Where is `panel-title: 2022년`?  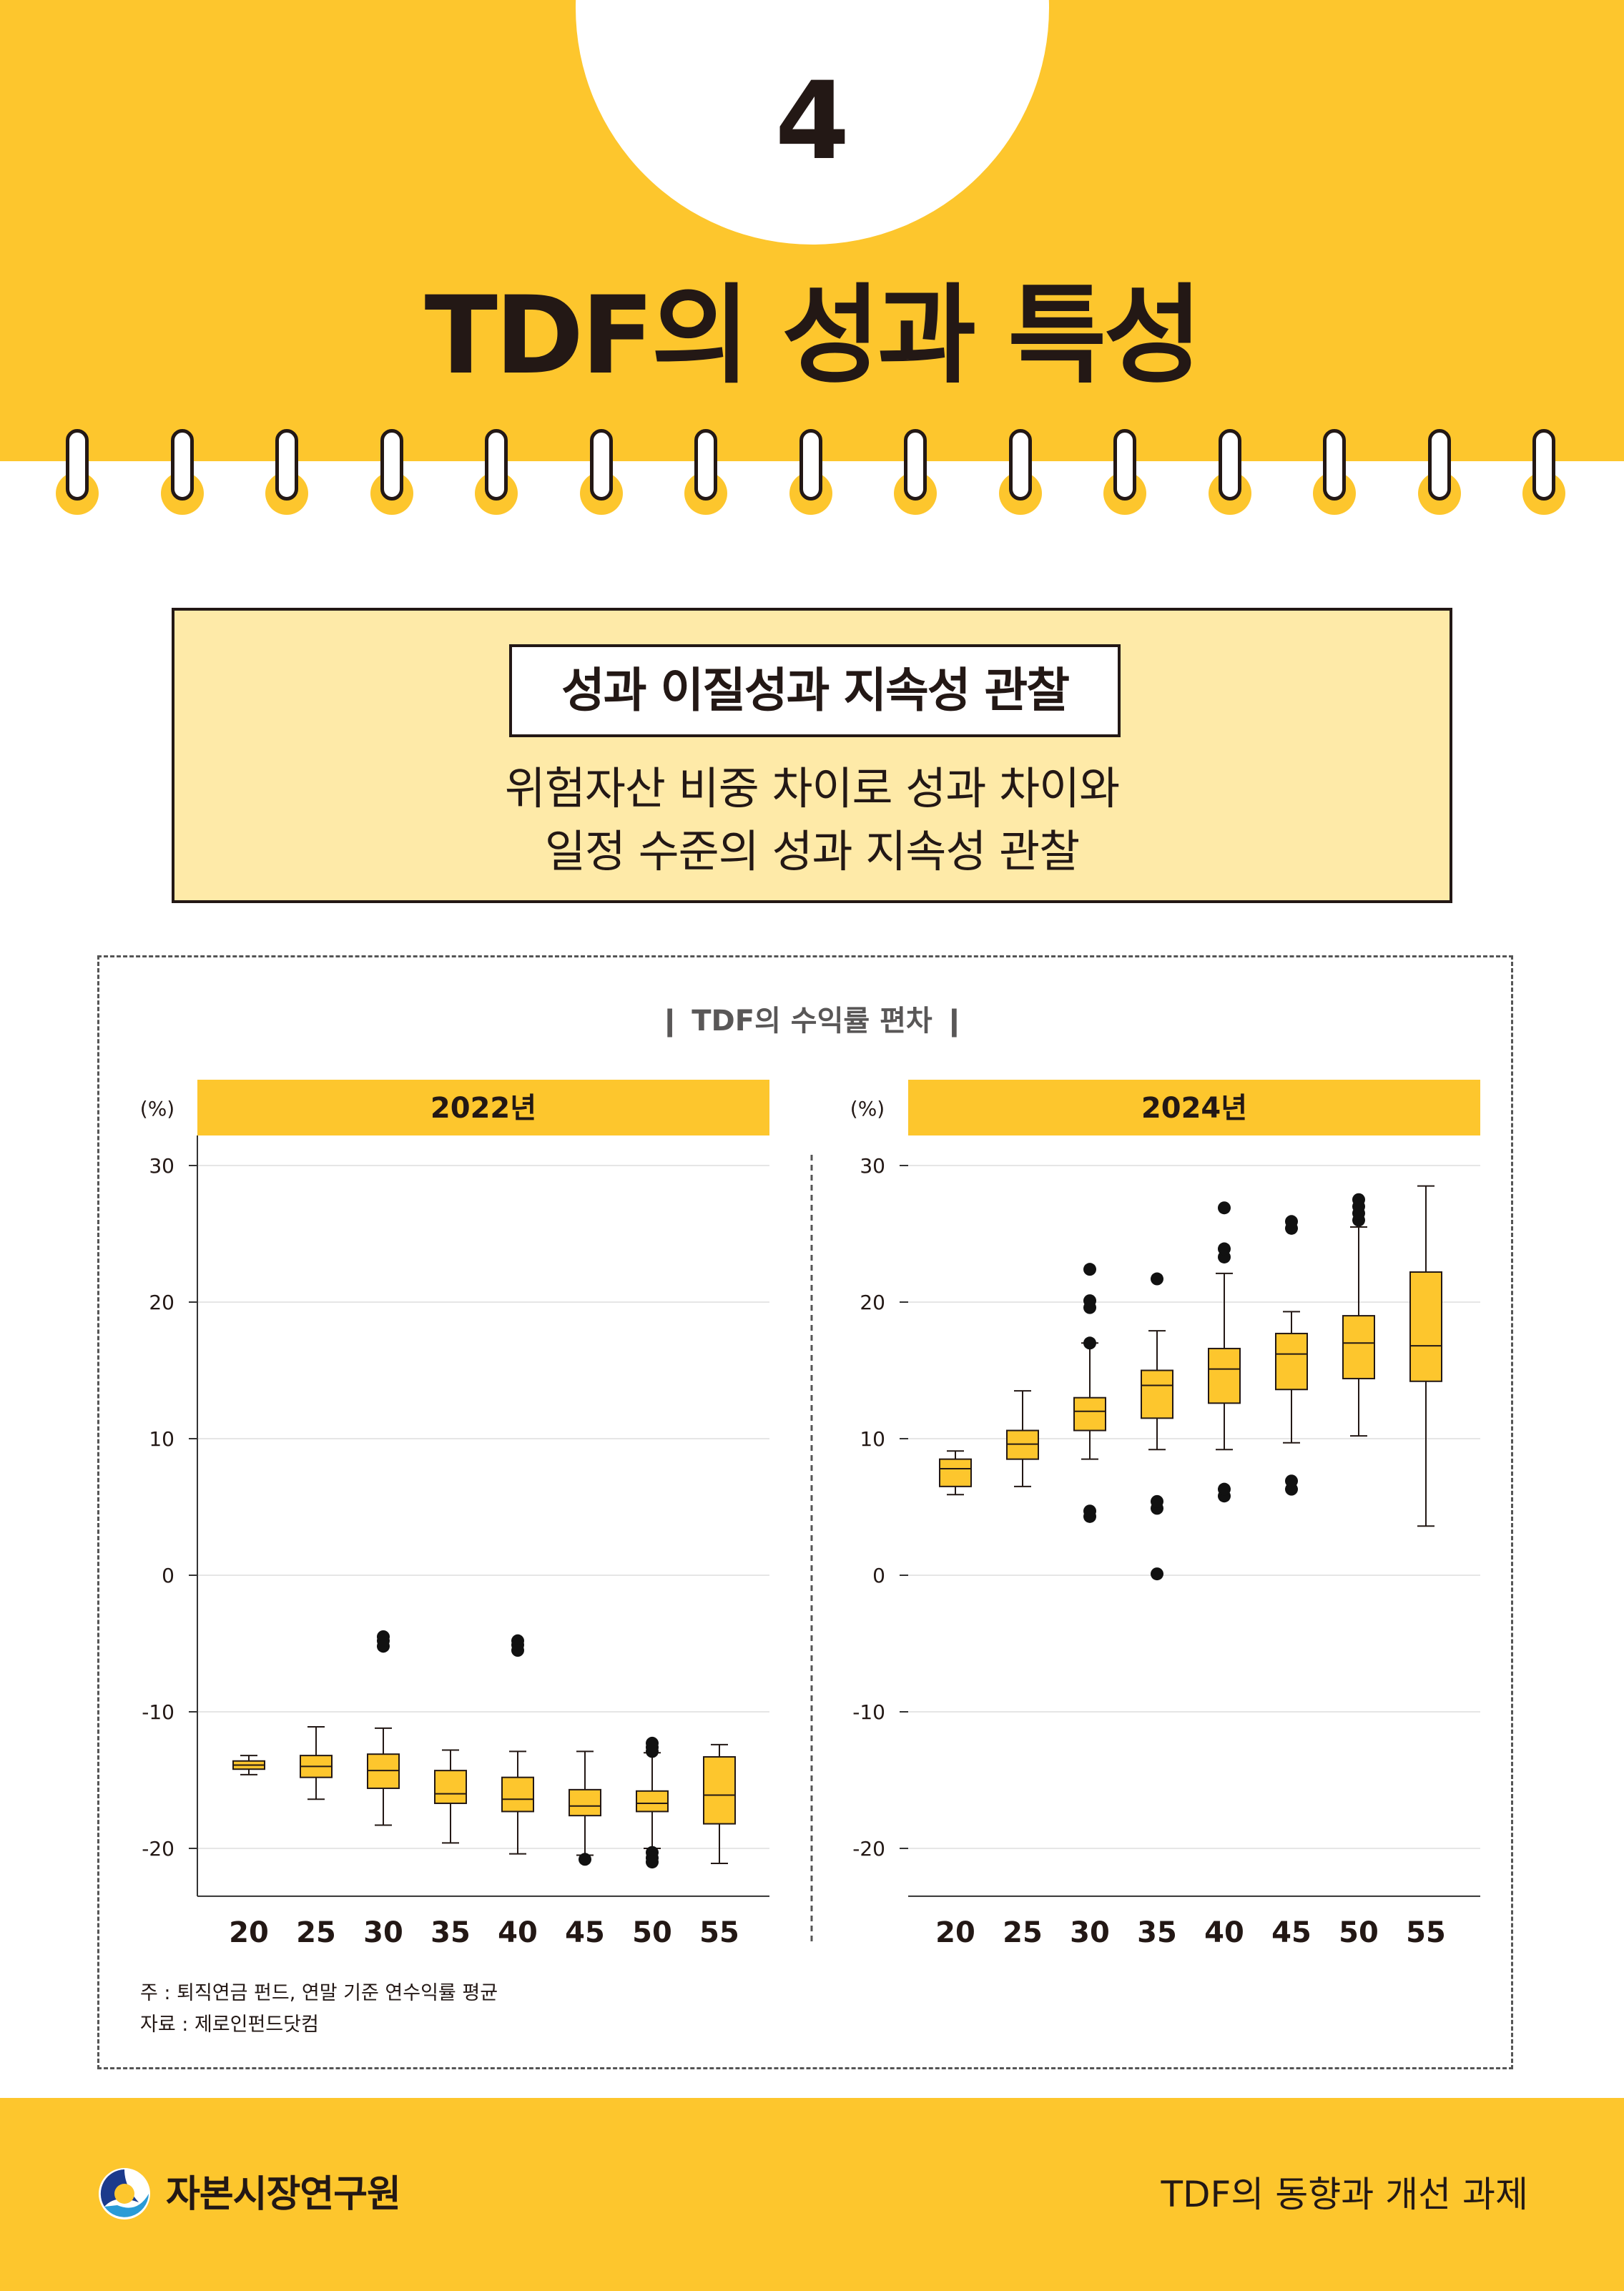 panel-title: 2022년 is located at coordinates (483, 1108).